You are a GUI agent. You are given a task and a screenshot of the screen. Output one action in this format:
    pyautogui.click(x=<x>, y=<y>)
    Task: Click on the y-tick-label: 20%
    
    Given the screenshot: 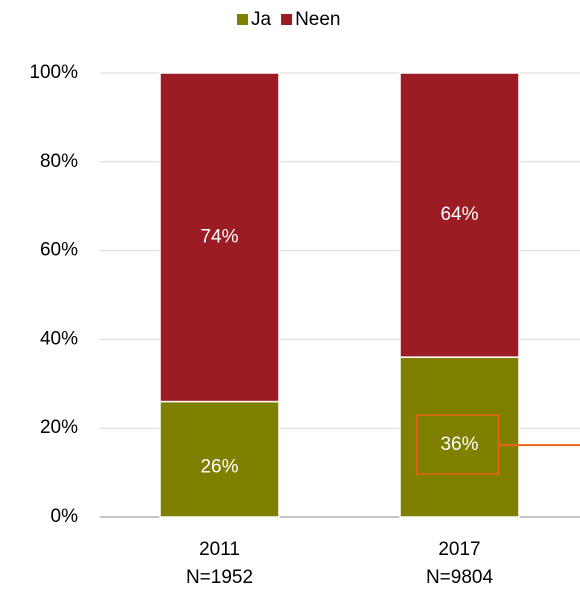 What is the action you would take?
    pyautogui.click(x=59, y=427)
    